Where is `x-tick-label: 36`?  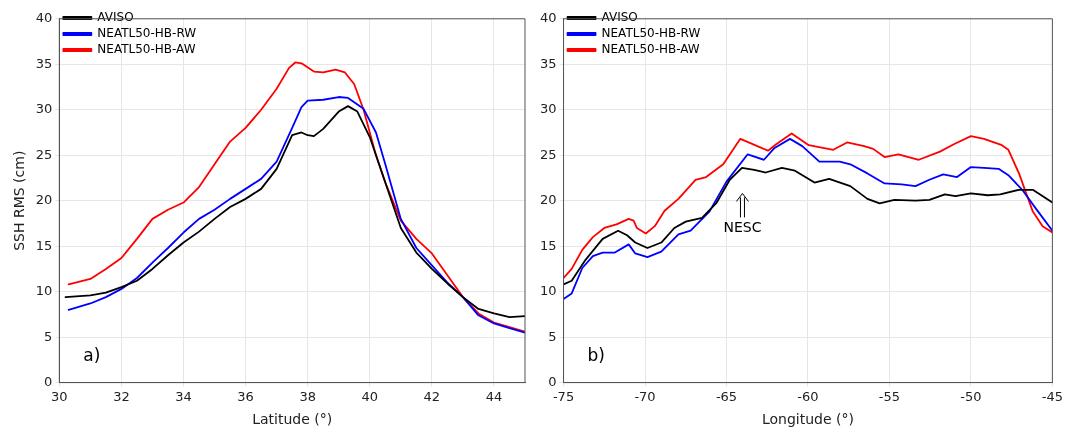 x-tick-label: 36 is located at coordinates (245, 396).